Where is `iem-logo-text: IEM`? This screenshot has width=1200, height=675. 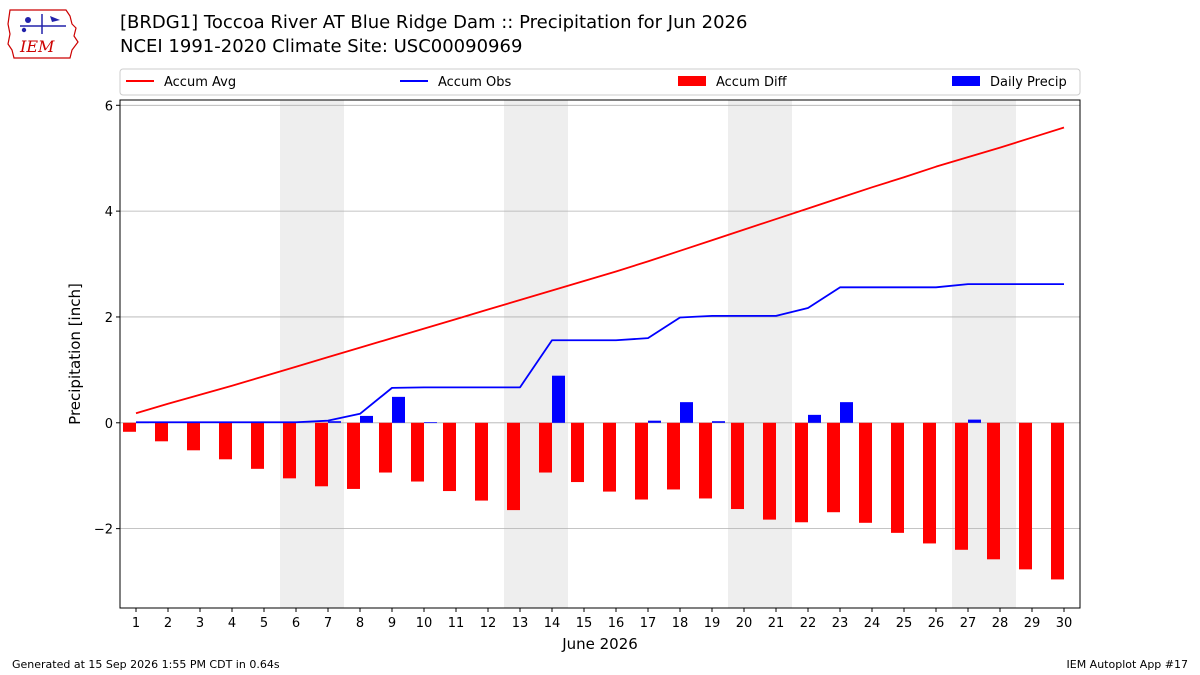 iem-logo-text: IEM is located at coordinates (37, 46).